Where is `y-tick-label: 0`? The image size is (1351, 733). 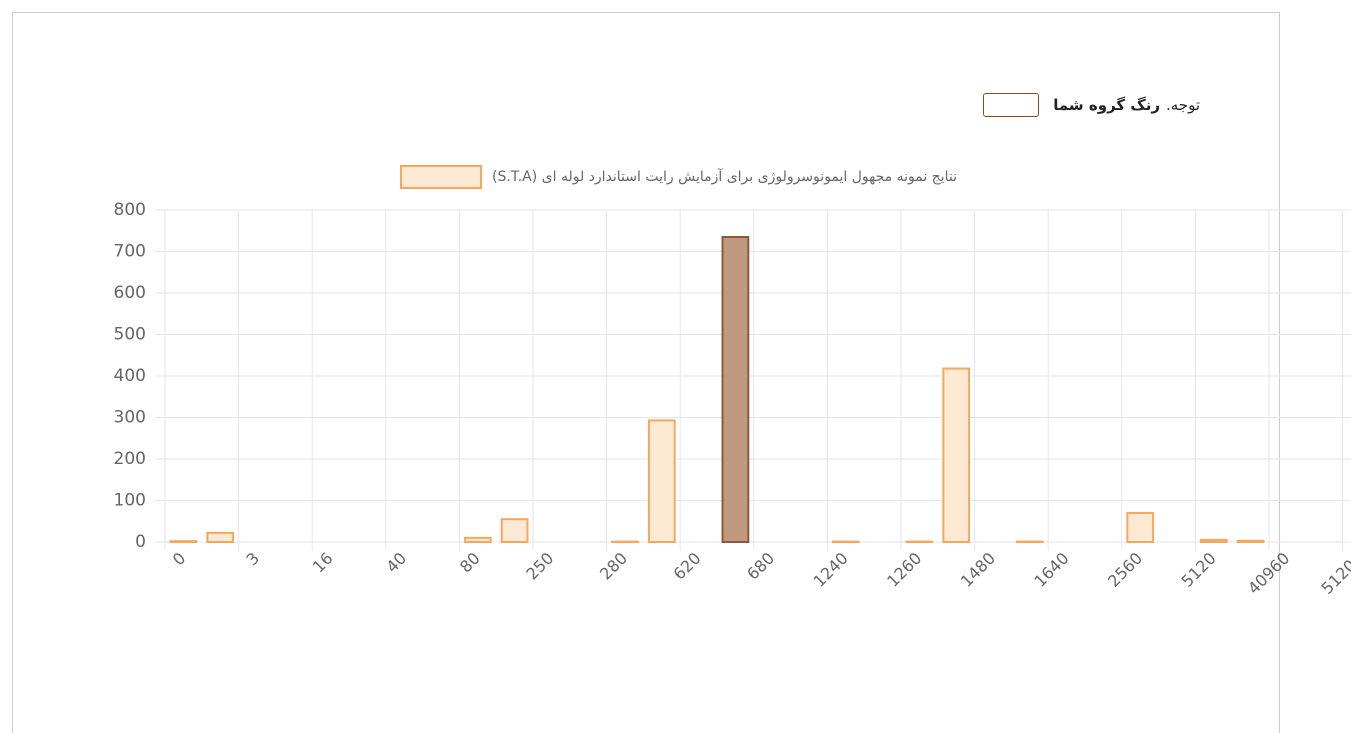 y-tick-label: 0 is located at coordinates (140, 542).